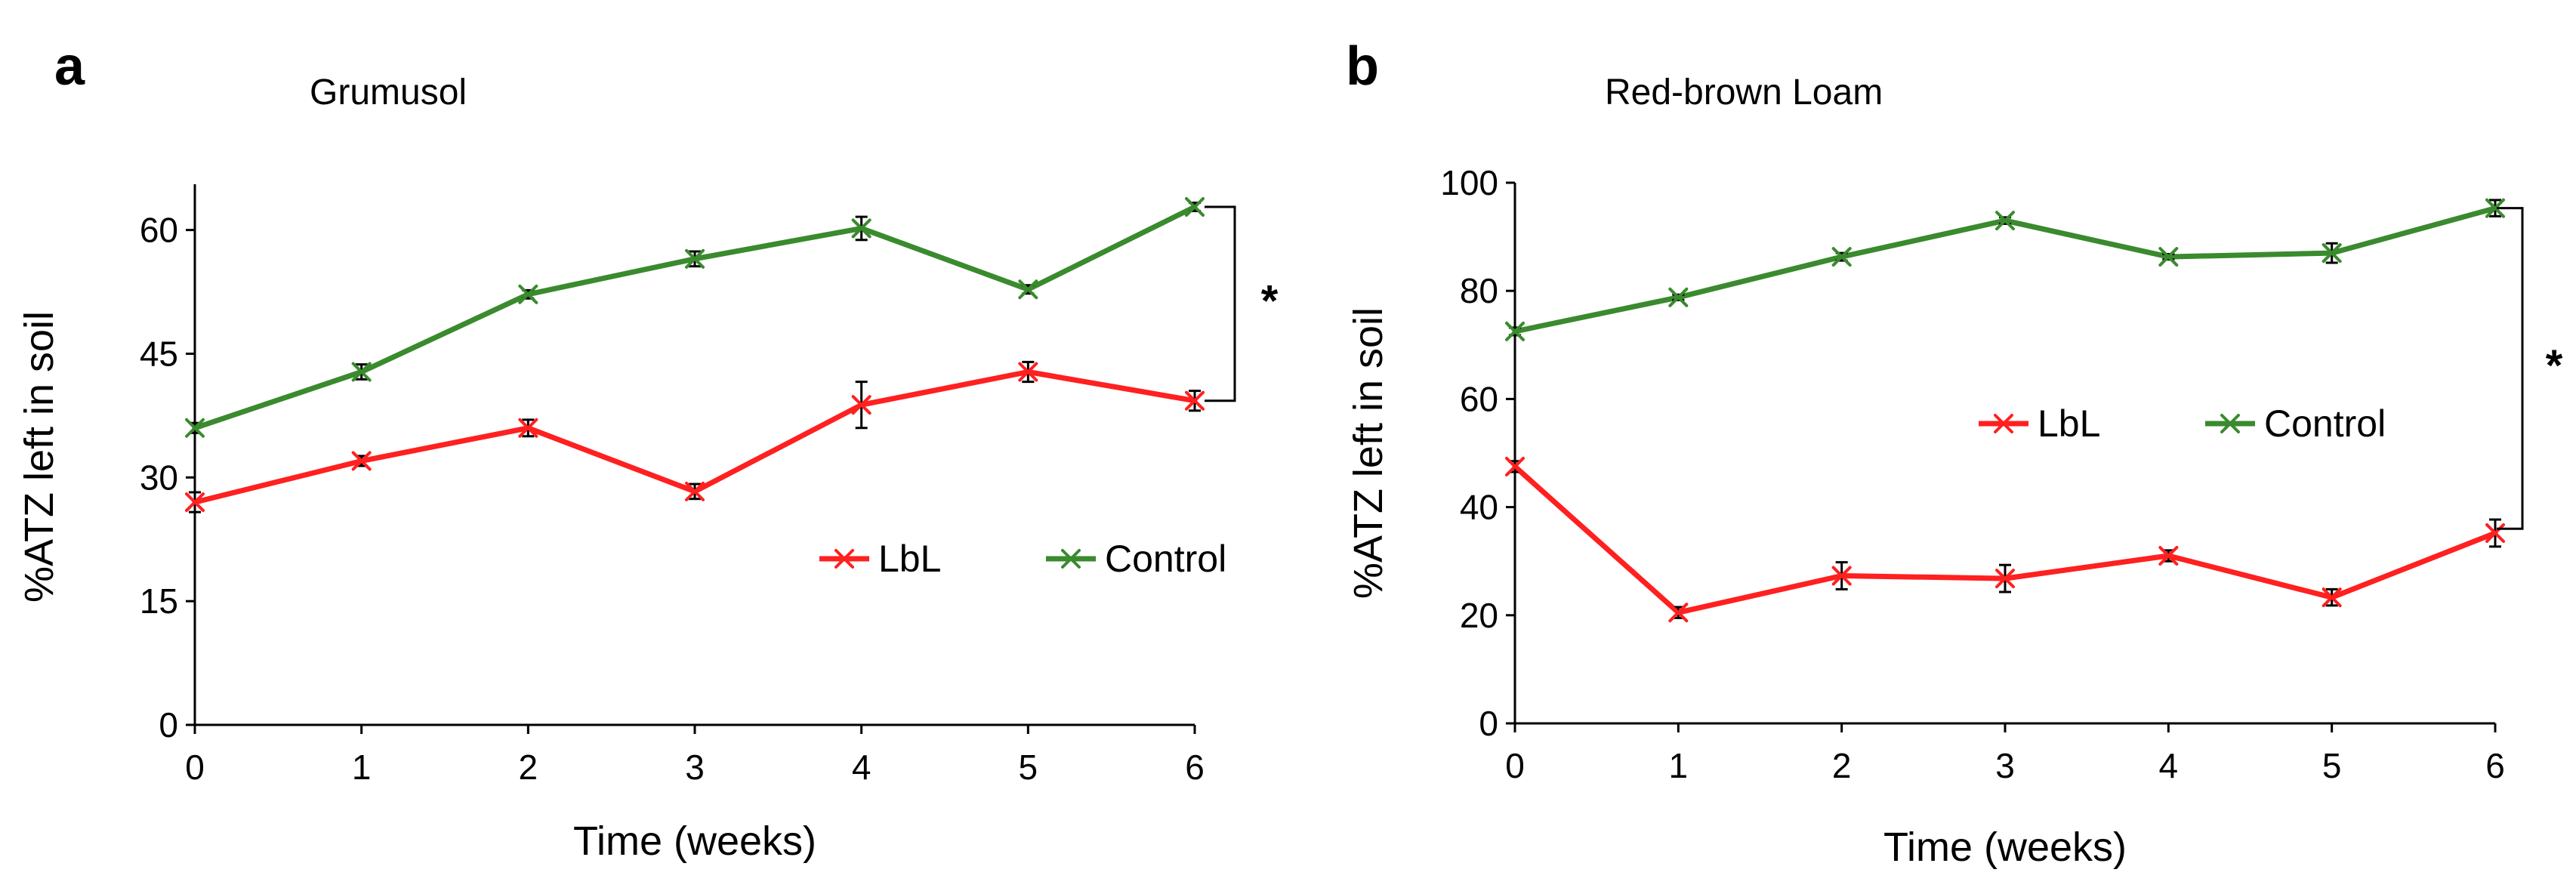 Image resolution: width=2576 pixels, height=891 pixels. I want to click on y-tick-label: 100, so click(1469, 182).